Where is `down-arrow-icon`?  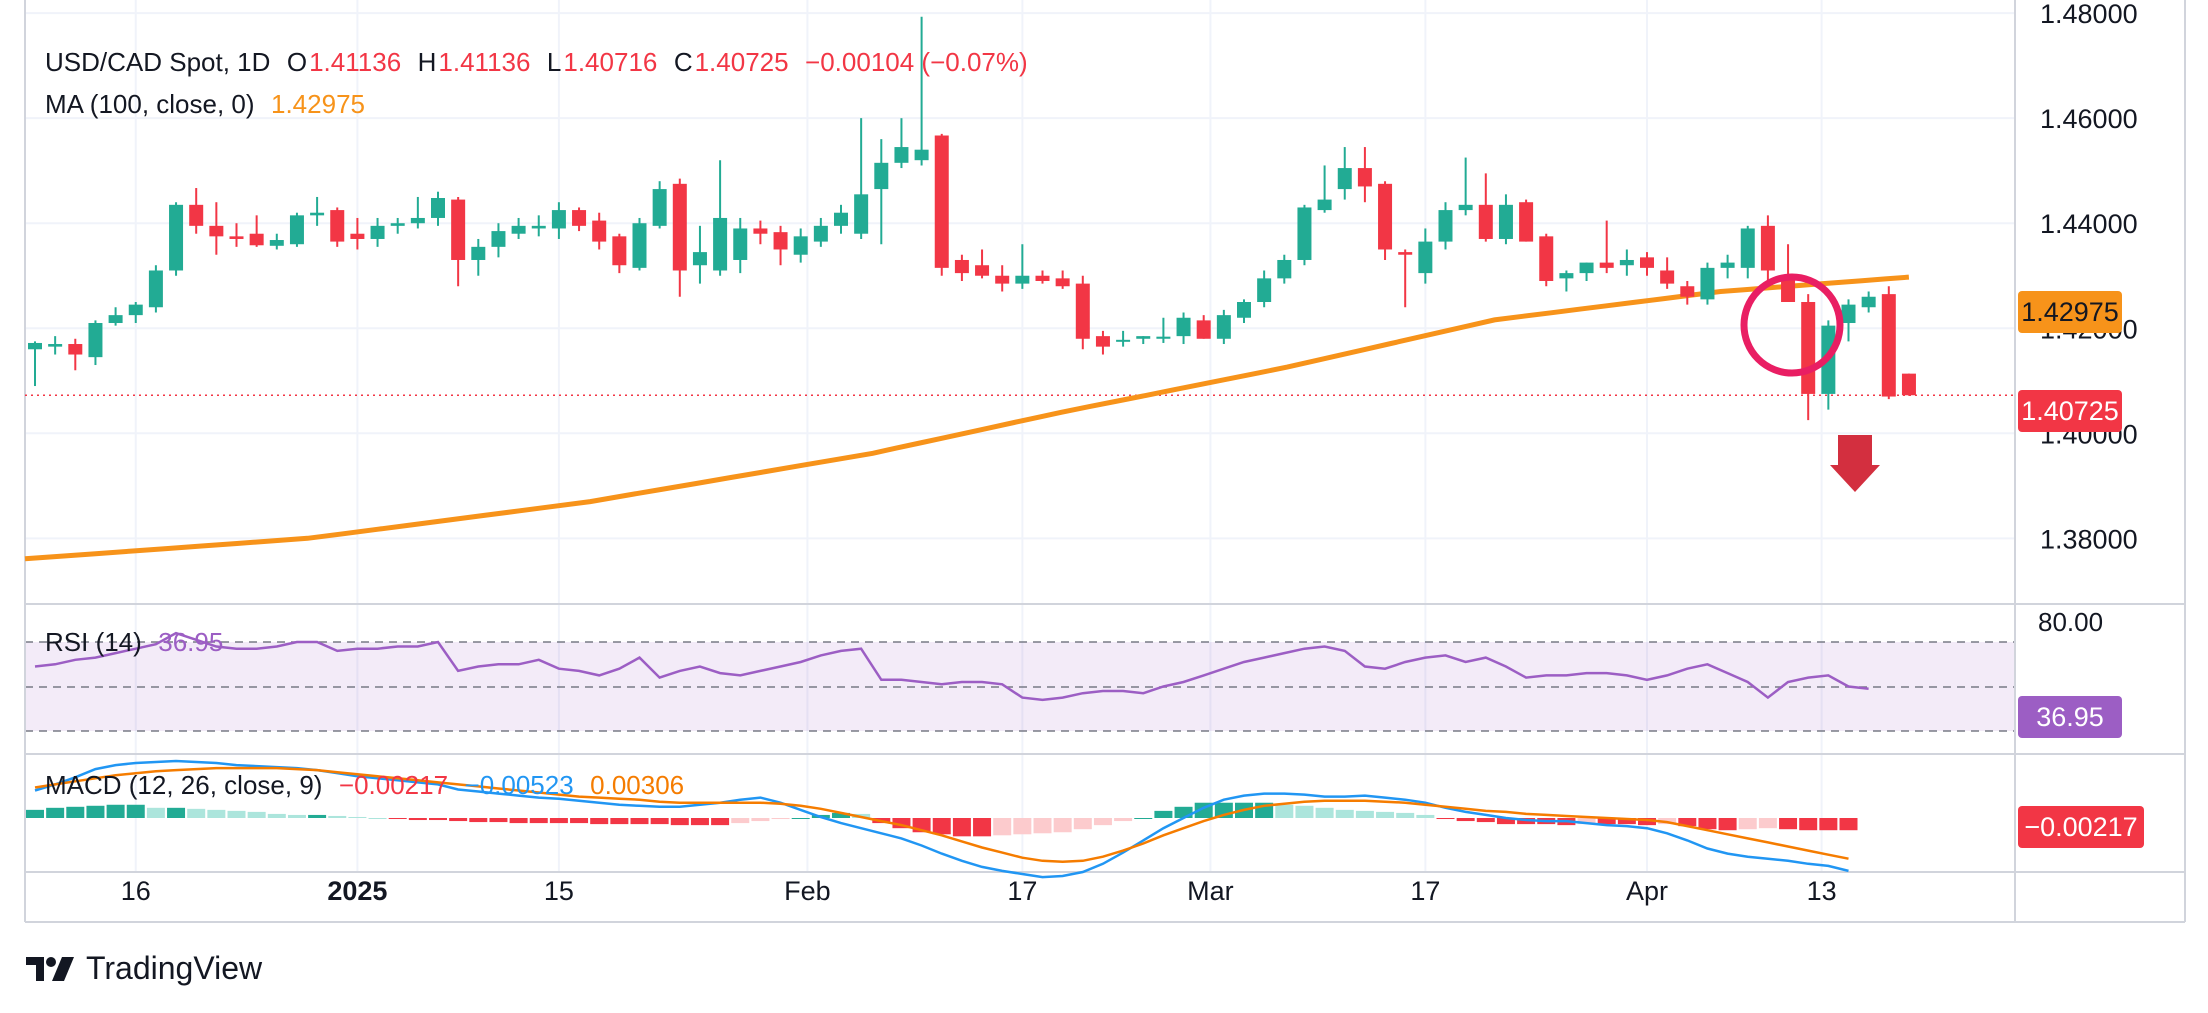 down-arrow-icon is located at coordinates (1855, 463).